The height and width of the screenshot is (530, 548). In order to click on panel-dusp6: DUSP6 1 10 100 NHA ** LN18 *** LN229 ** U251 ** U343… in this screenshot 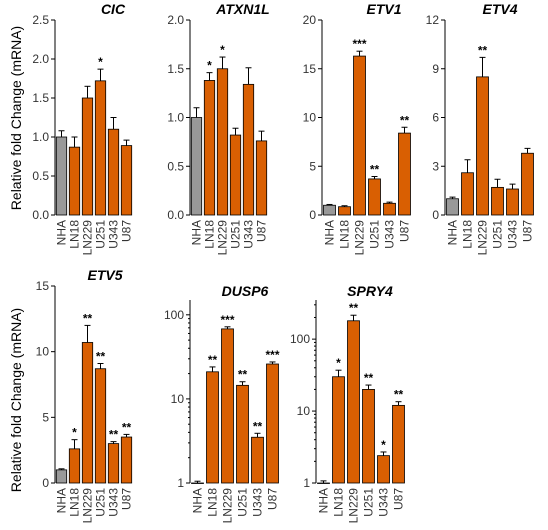, I will do `click(222, 403)`.